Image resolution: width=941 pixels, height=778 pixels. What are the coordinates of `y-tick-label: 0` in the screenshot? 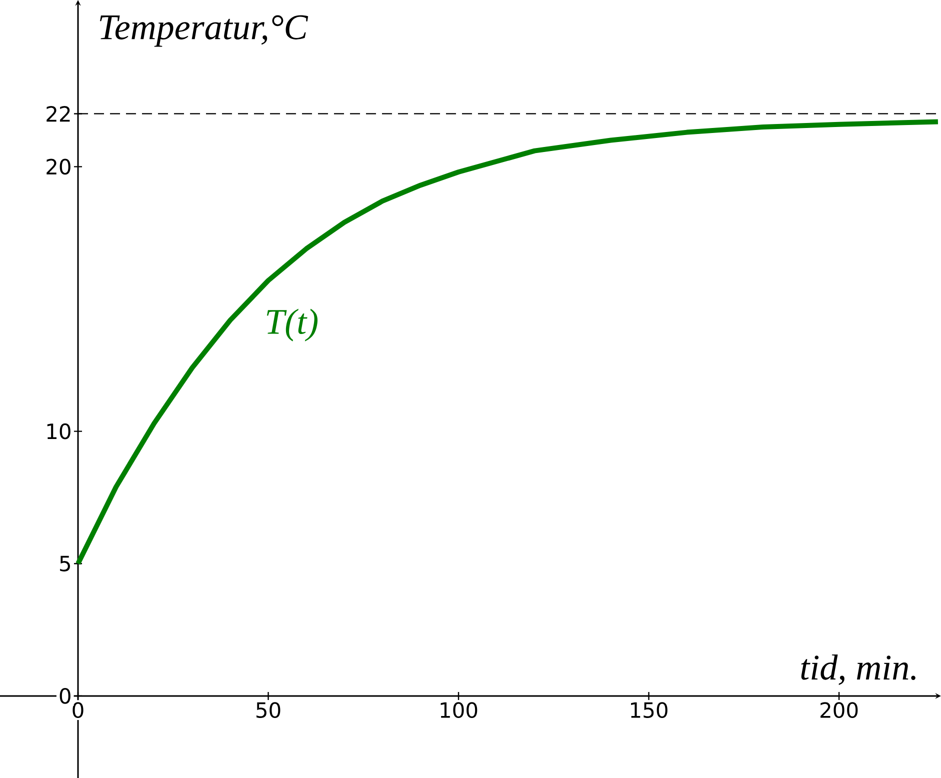 It's located at (65, 696).